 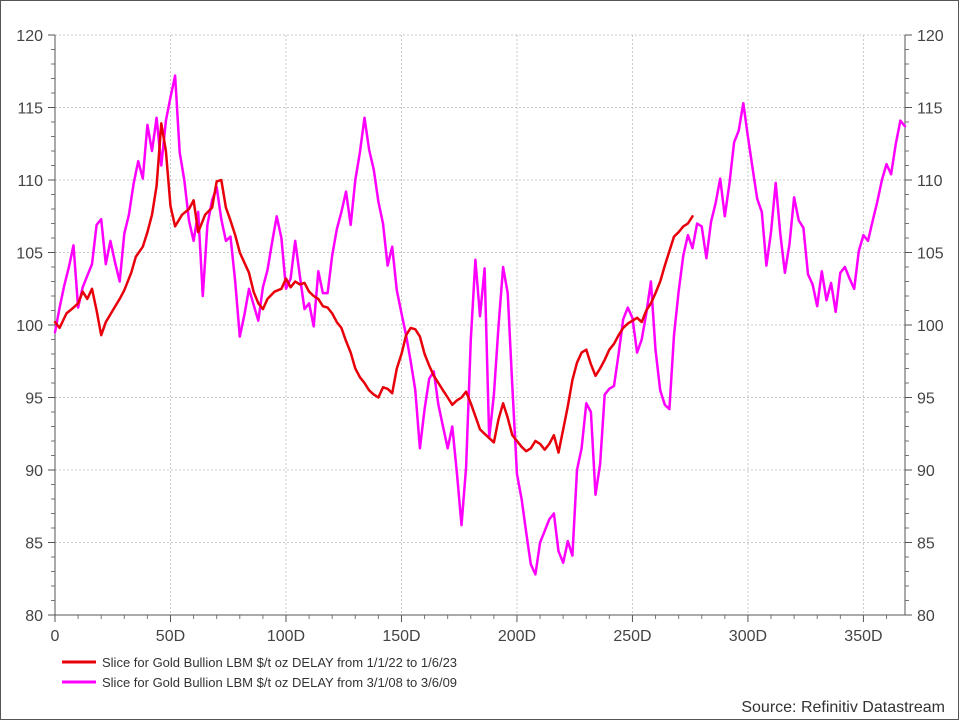 I want to click on y-tick-label-left: 115, so click(x=30, y=109).